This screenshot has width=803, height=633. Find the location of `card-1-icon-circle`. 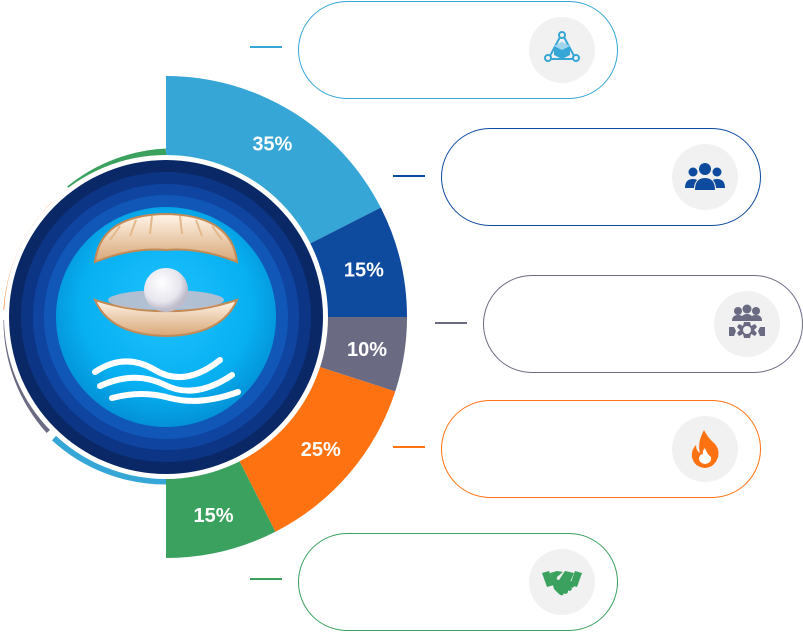

card-1-icon-circle is located at coordinates (562, 50).